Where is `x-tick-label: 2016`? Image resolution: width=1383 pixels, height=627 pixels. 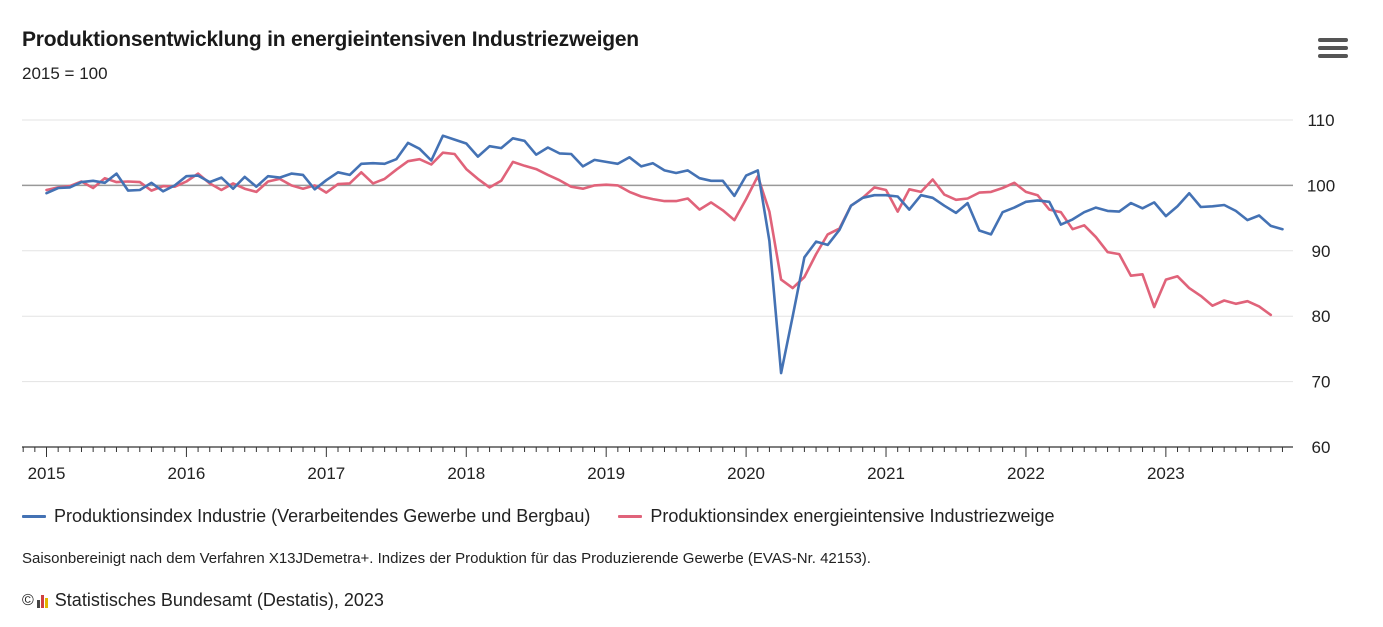 x-tick-label: 2016 is located at coordinates (187, 473).